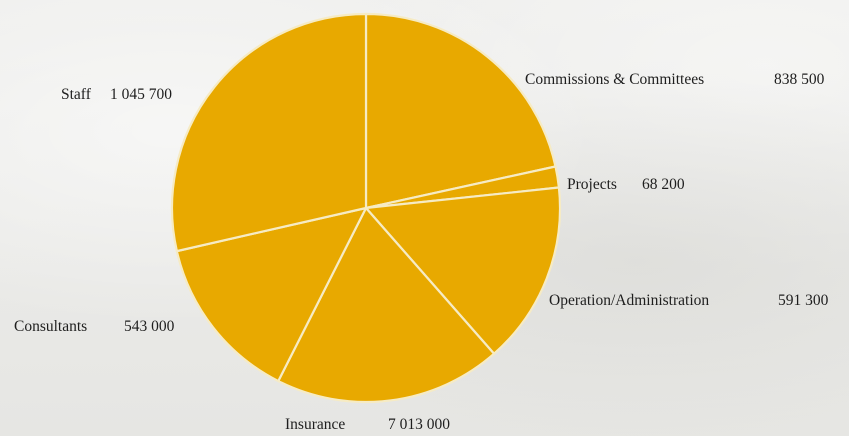  Describe the element at coordinates (149, 326) in the screenshot. I see `slice-value-consultants: 543 000` at that location.